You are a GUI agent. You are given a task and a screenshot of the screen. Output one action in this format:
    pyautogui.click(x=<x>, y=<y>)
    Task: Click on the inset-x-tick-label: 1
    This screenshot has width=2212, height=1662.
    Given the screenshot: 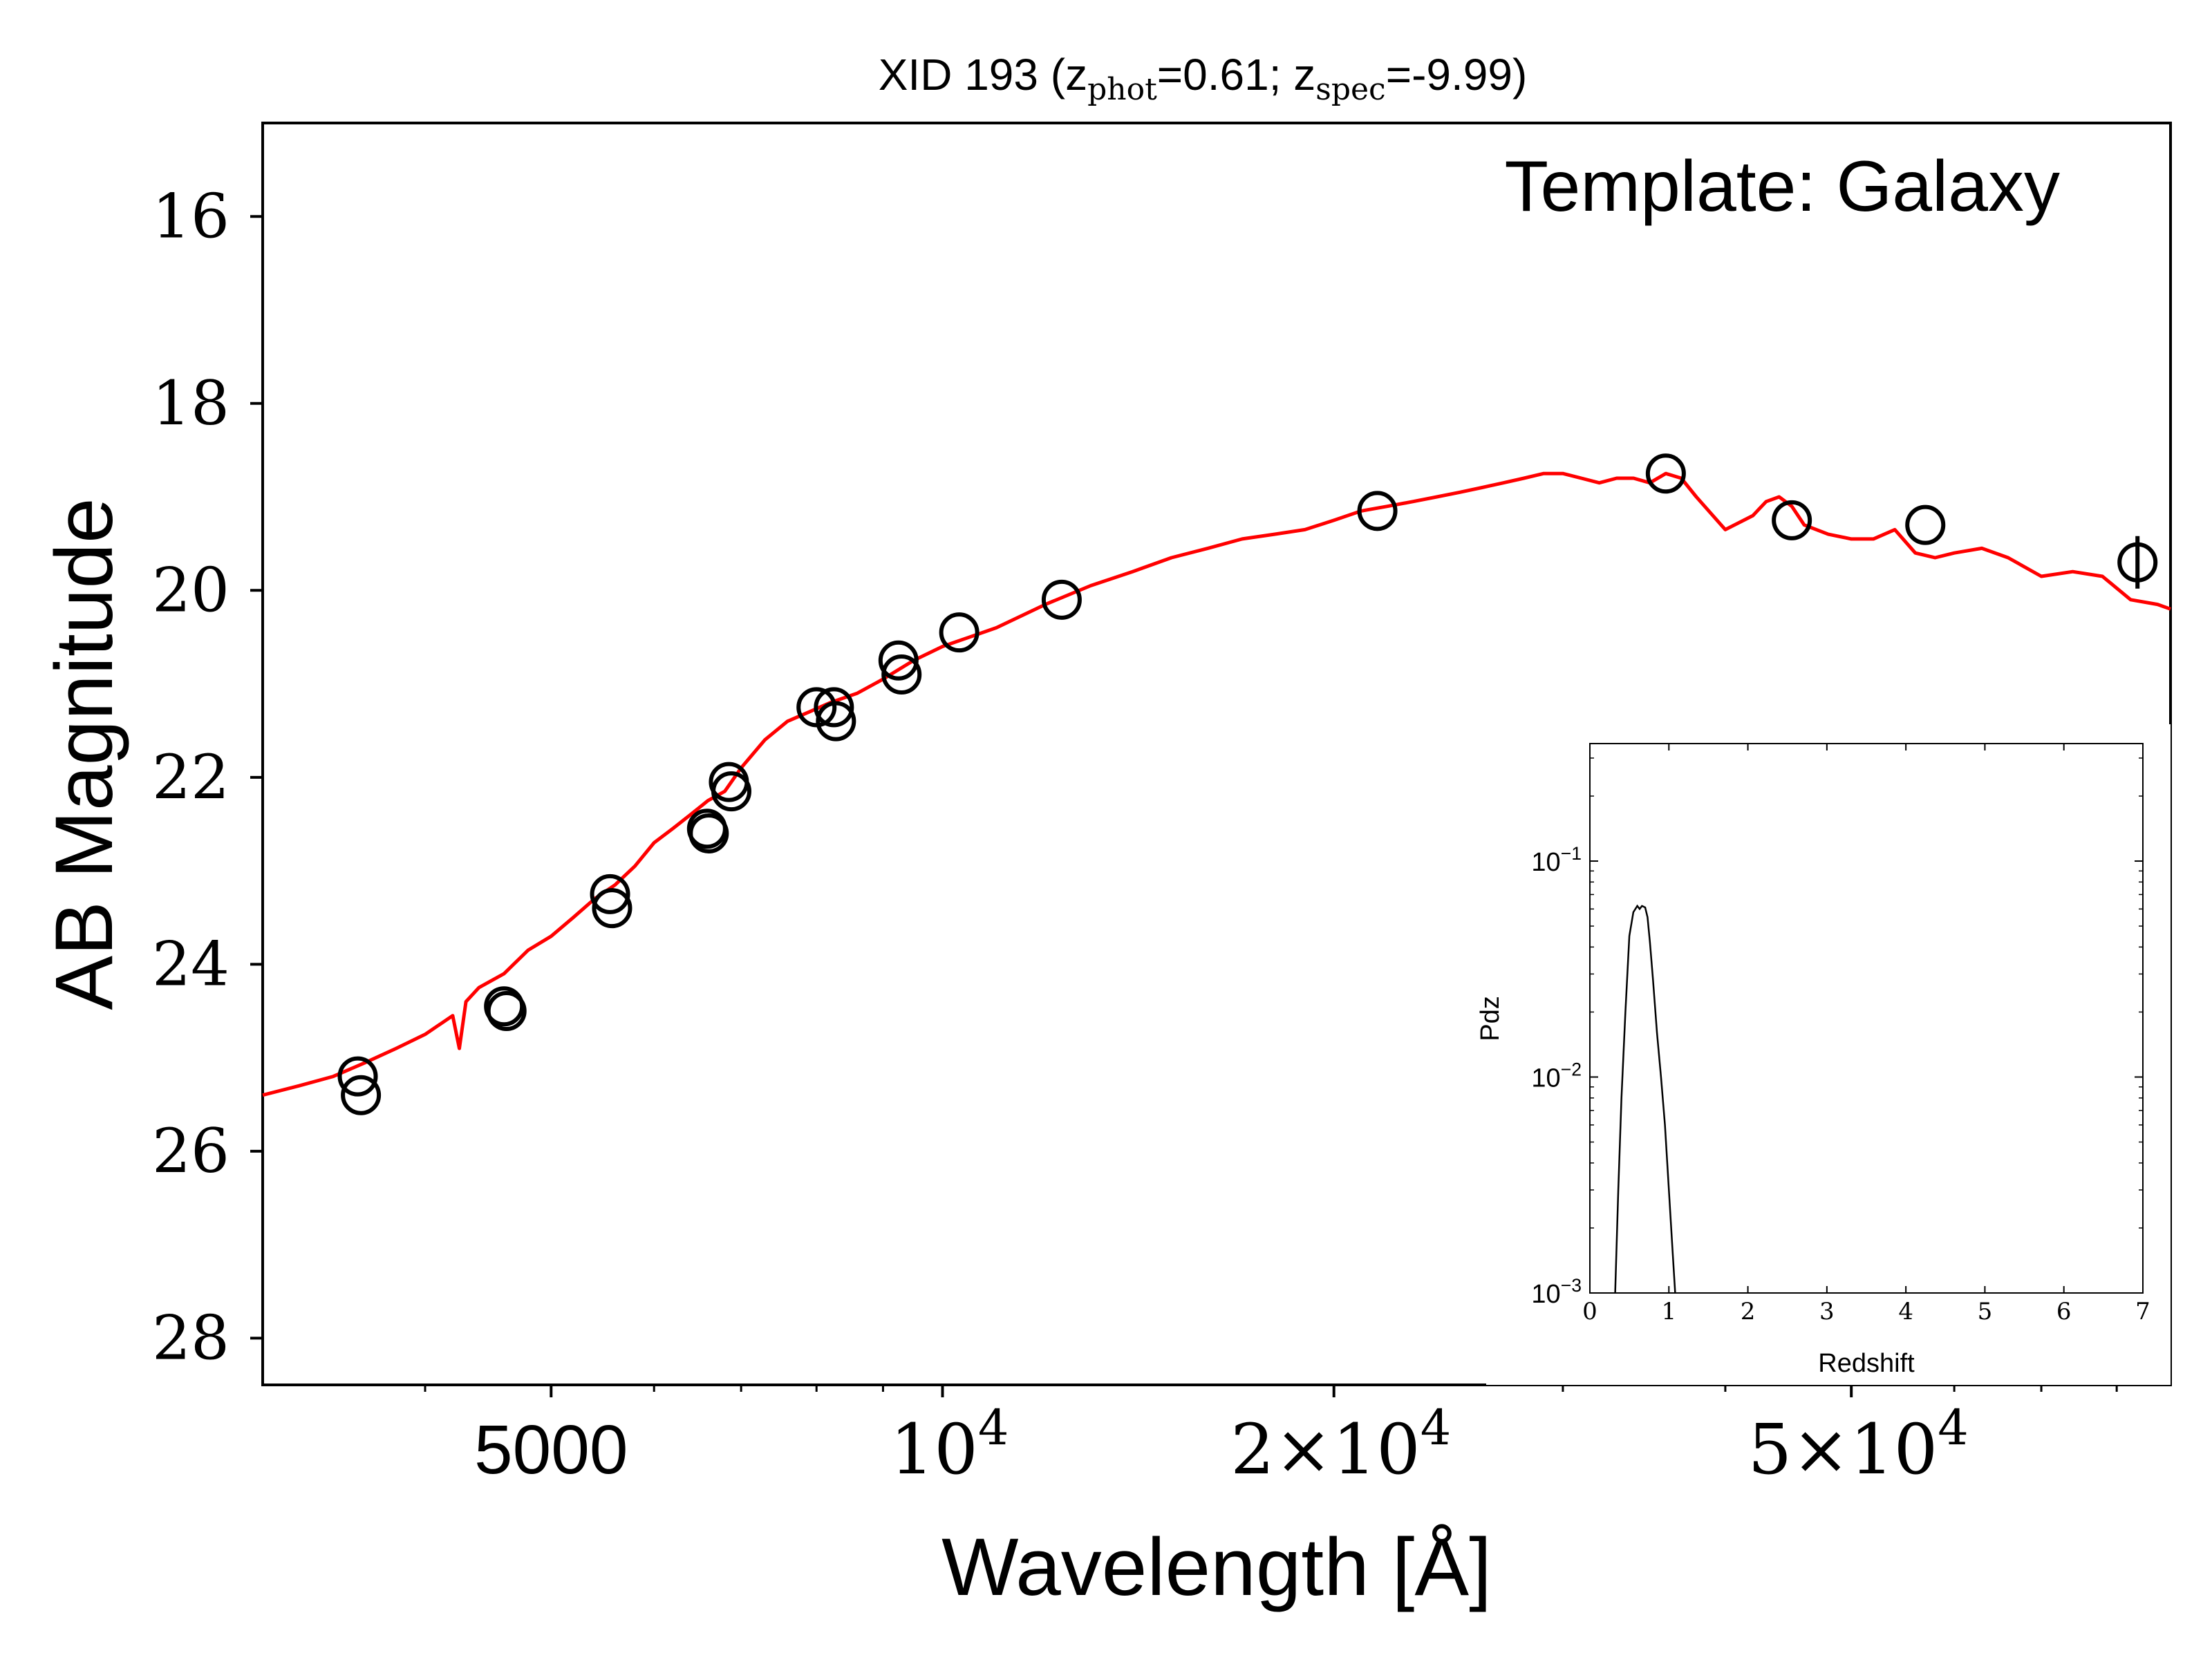 What is the action you would take?
    pyautogui.click(x=1668, y=1311)
    